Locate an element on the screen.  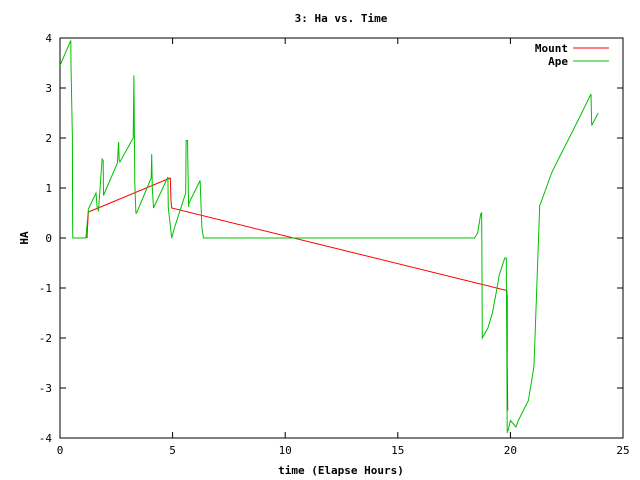
legend-label-ape: Ape is located at coordinates (558, 61).